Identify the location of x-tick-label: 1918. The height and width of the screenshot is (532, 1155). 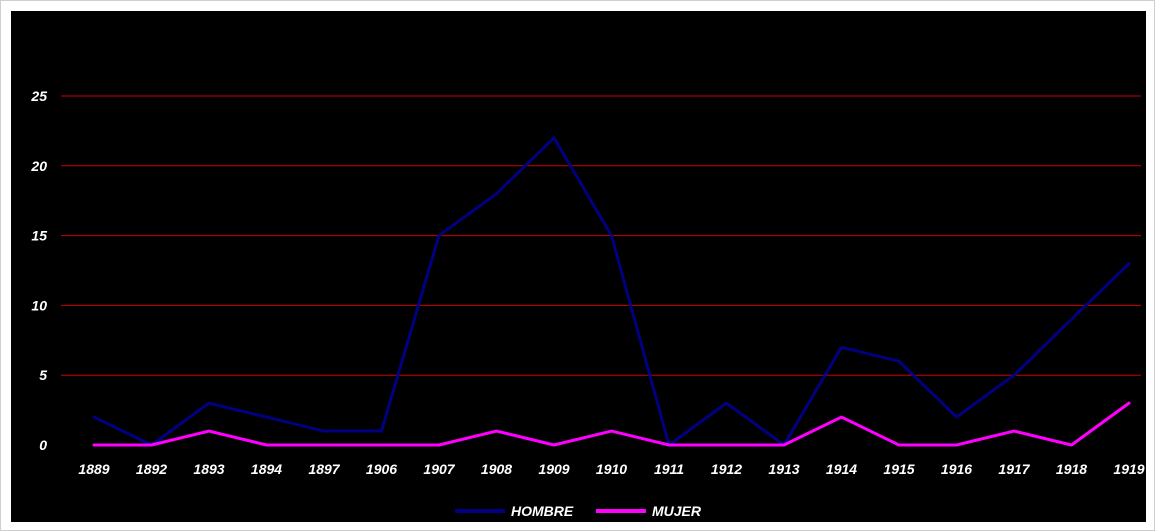
(1071, 469).